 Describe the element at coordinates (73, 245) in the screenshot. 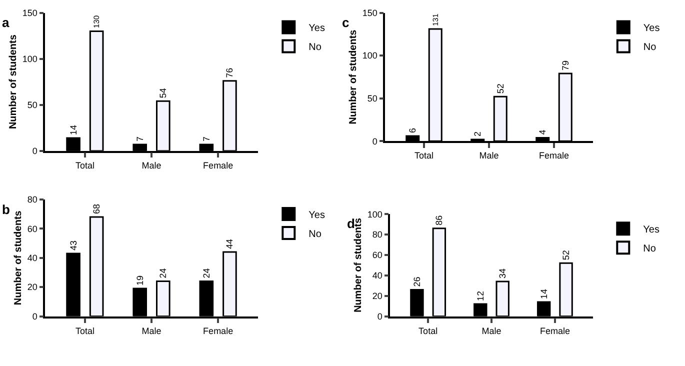

I see `data-label: 43` at that location.